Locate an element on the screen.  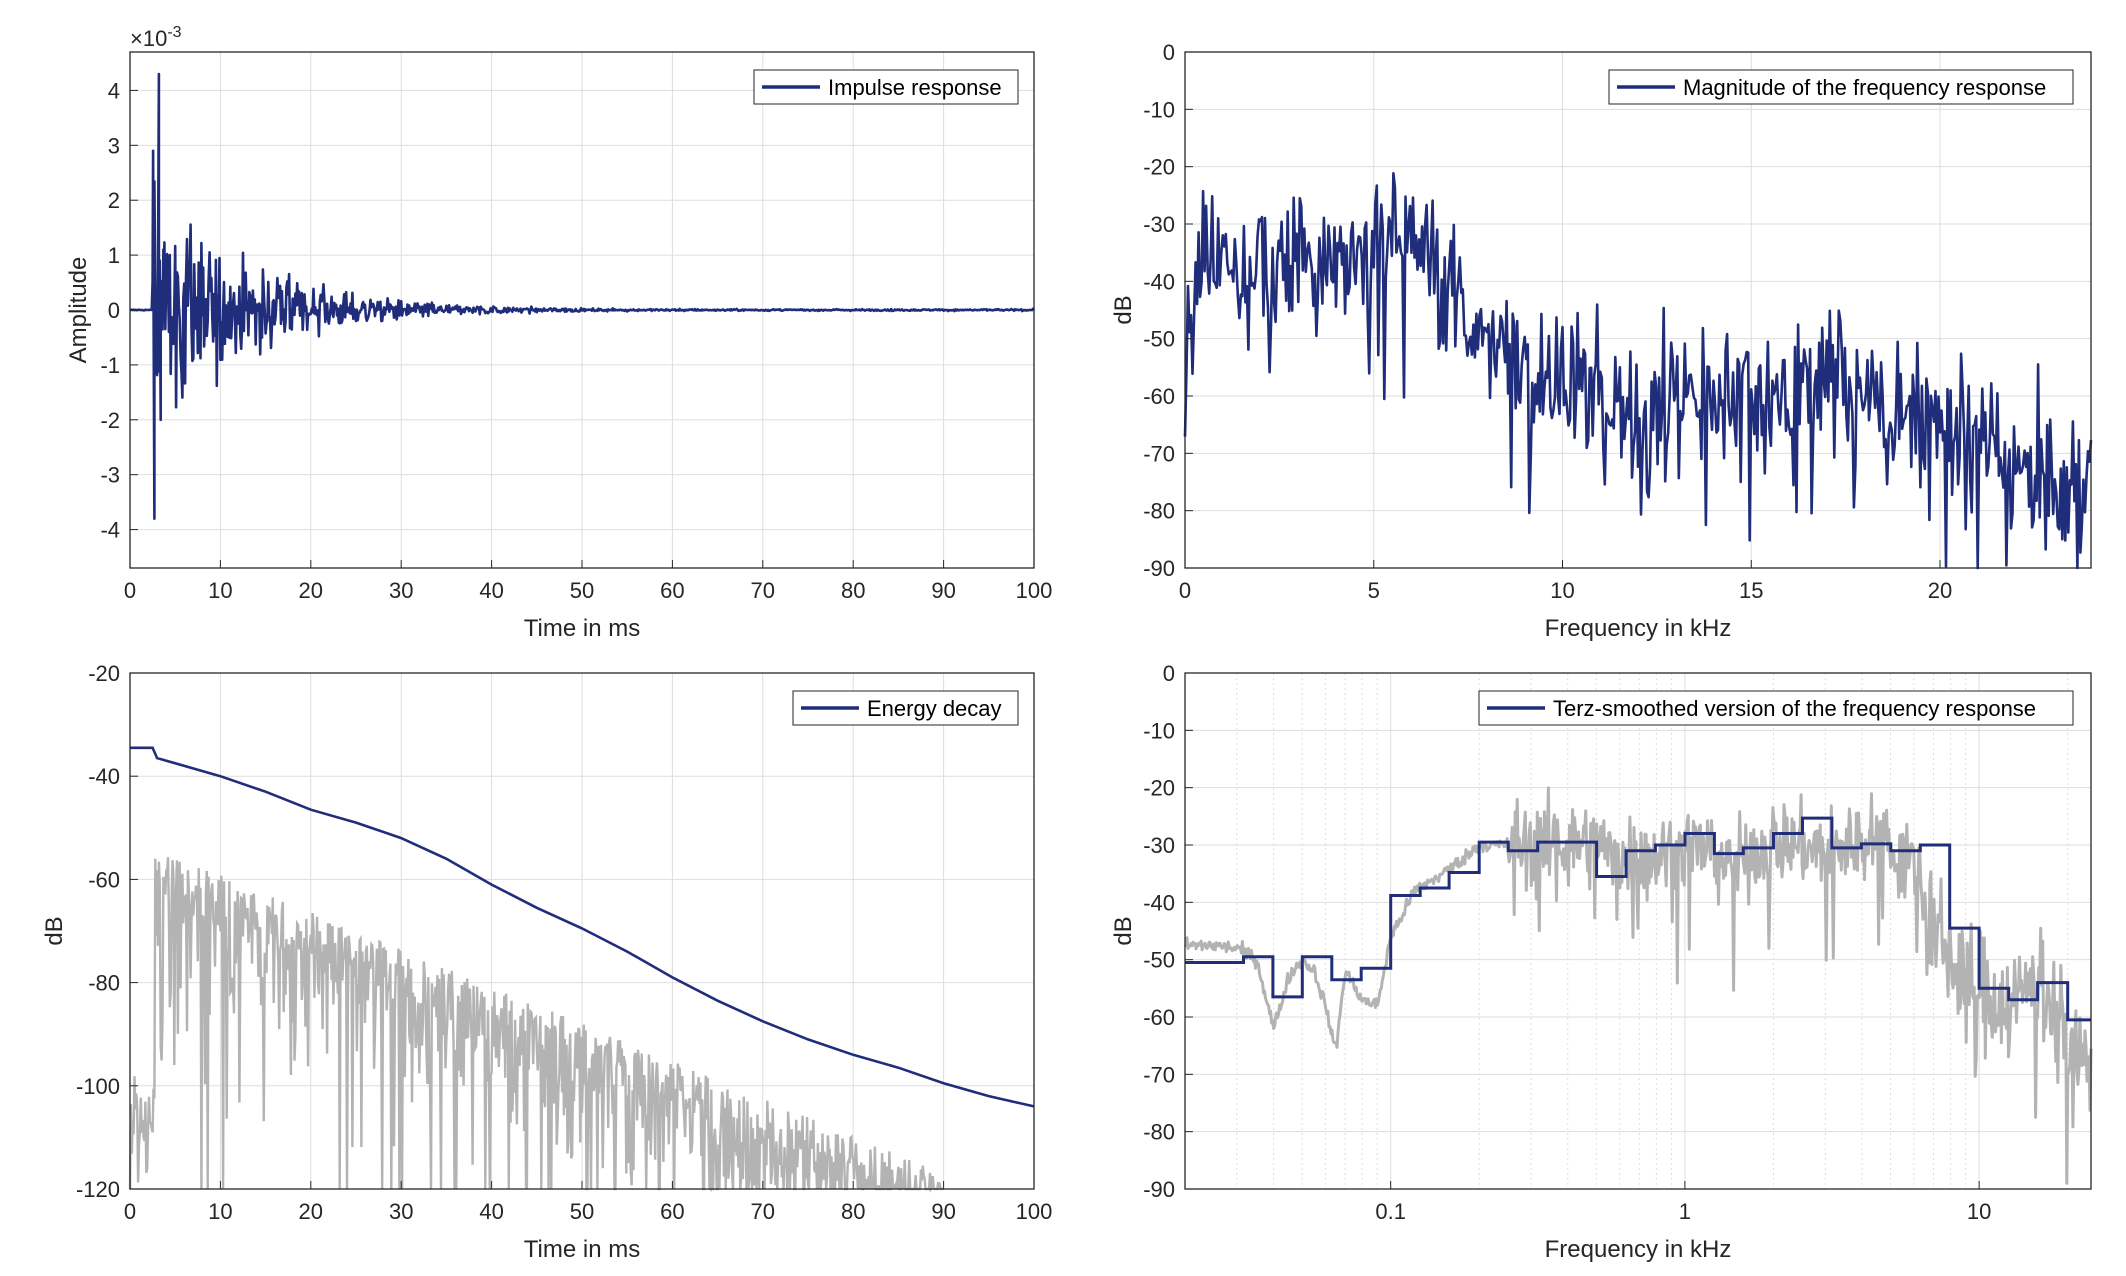
terz-series-layer is located at coordinates (1638, 919).